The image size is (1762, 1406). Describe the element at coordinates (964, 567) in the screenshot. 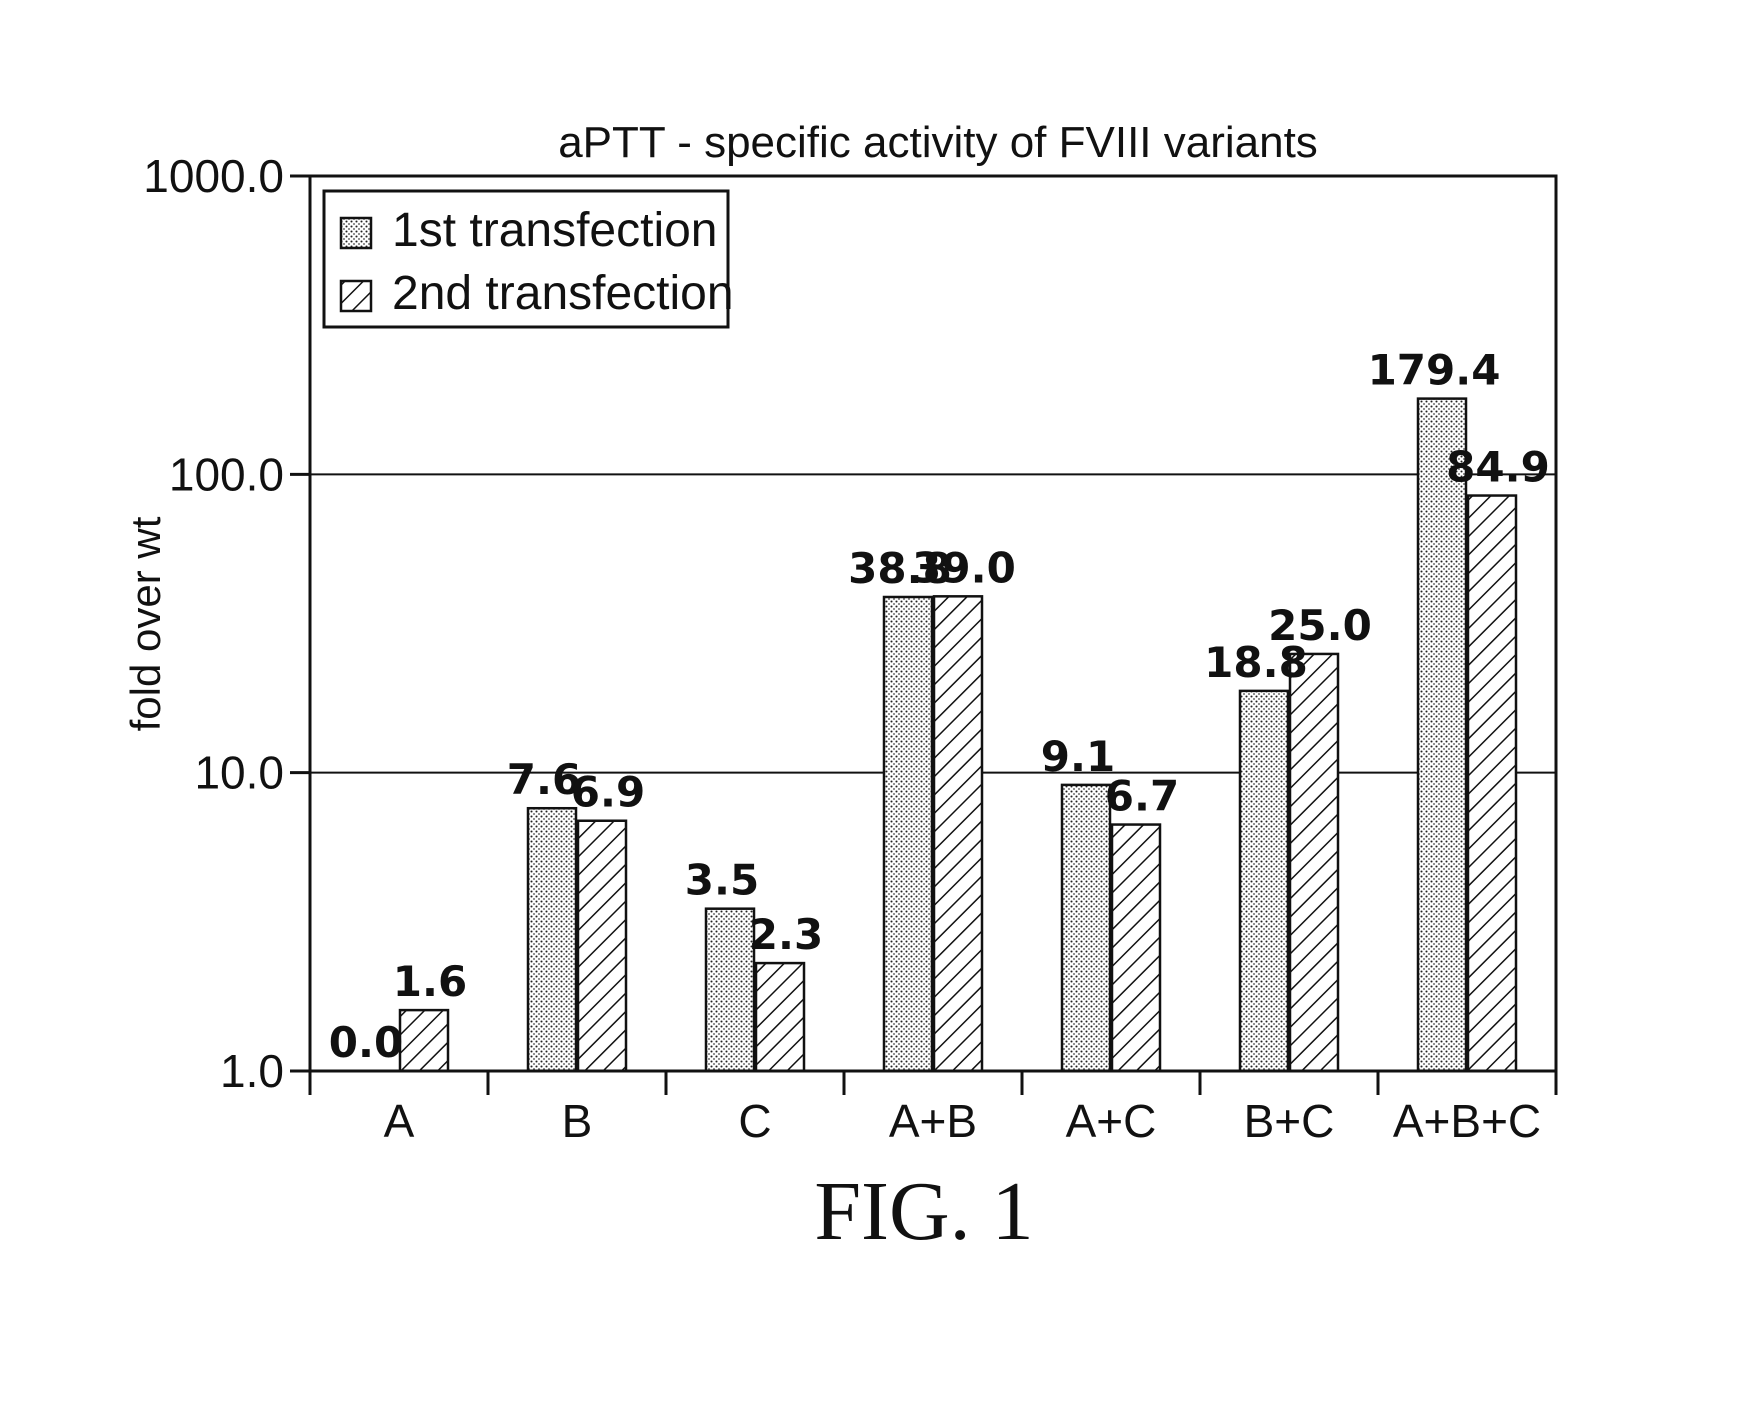

I see `data-label: 39.0` at that location.